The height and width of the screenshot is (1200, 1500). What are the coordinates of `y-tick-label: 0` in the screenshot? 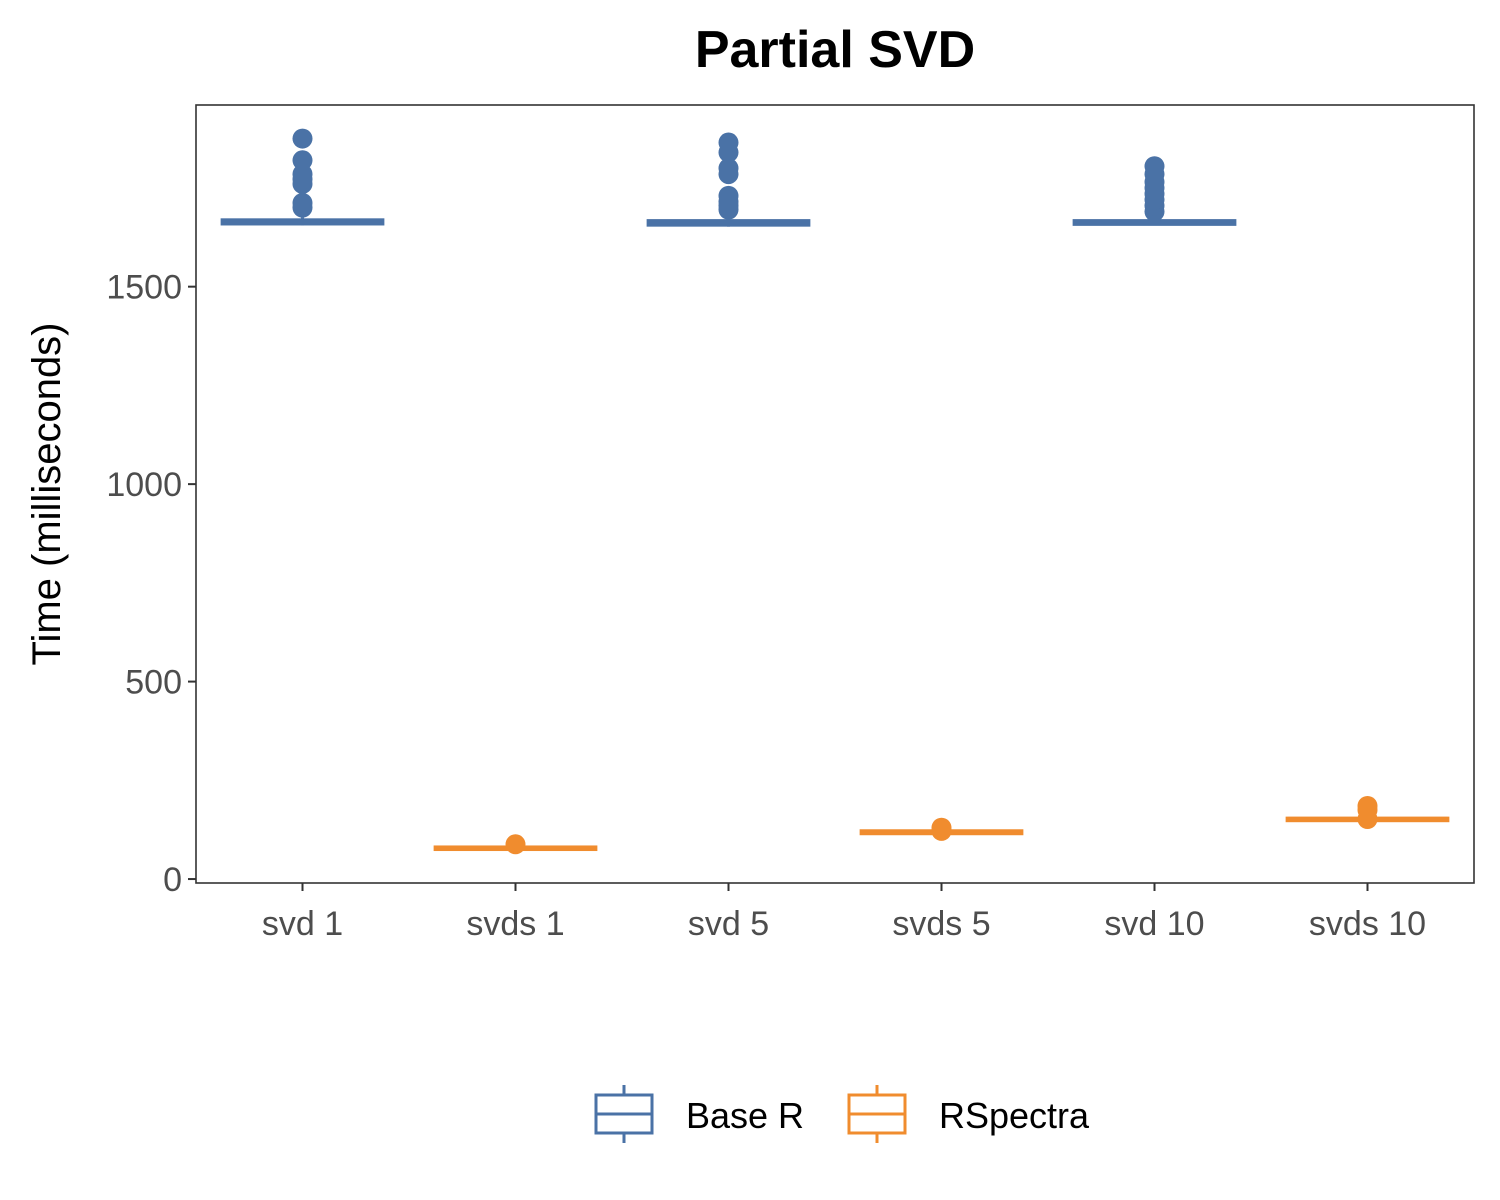 It's located at (172, 880).